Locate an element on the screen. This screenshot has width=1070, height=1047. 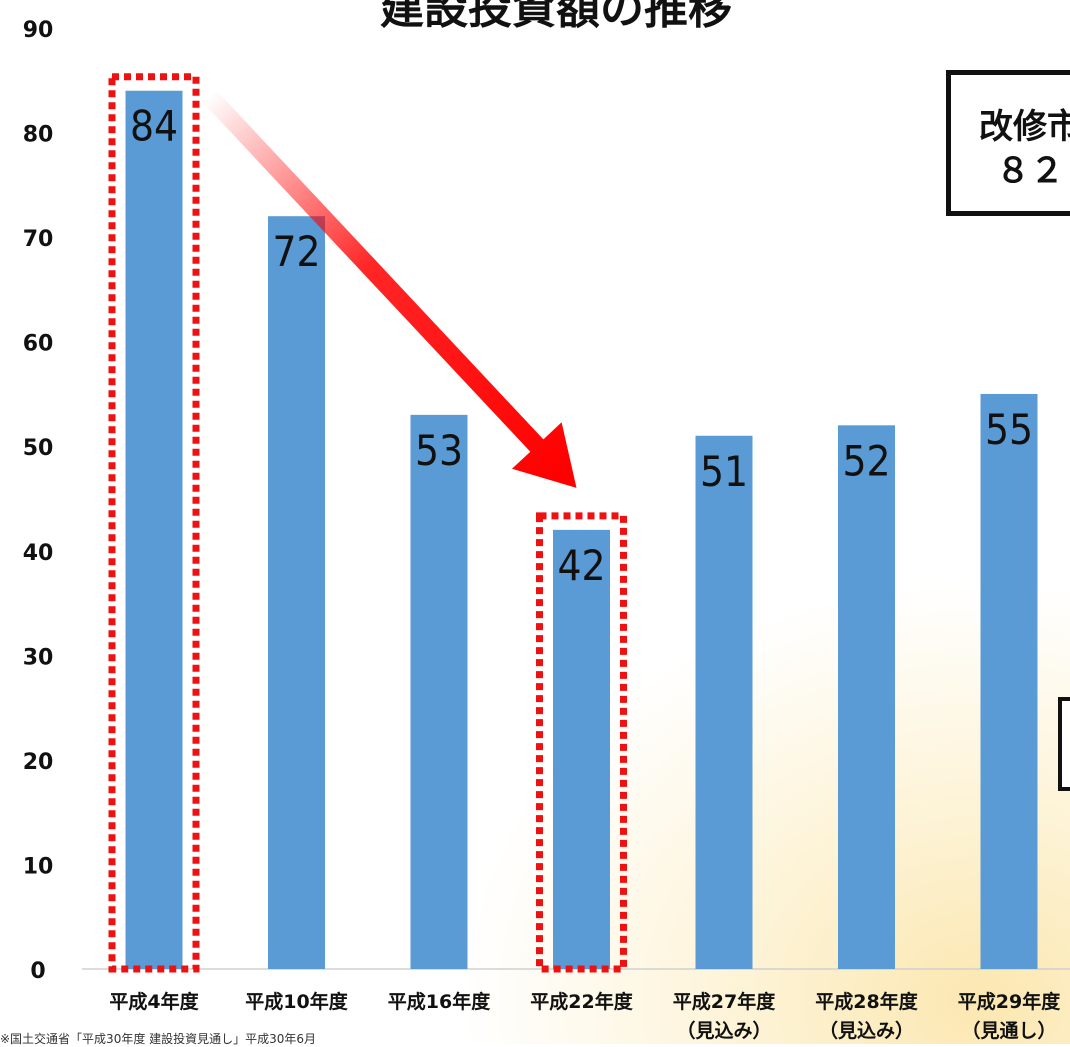
data-label: 53 is located at coordinates (439, 450).